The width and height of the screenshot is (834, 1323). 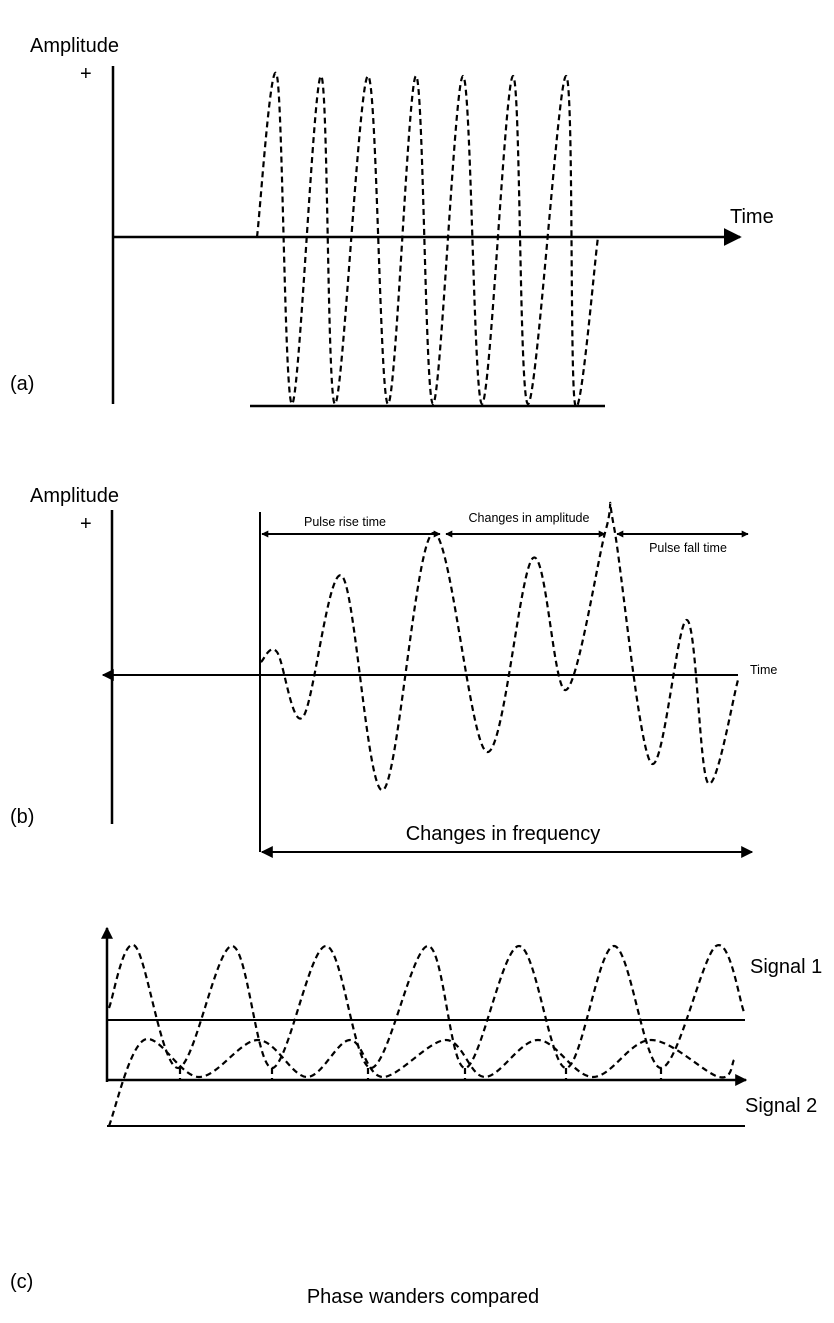 I want to click on panel-a-y-axis-label: Amplitude, so click(x=74, y=46).